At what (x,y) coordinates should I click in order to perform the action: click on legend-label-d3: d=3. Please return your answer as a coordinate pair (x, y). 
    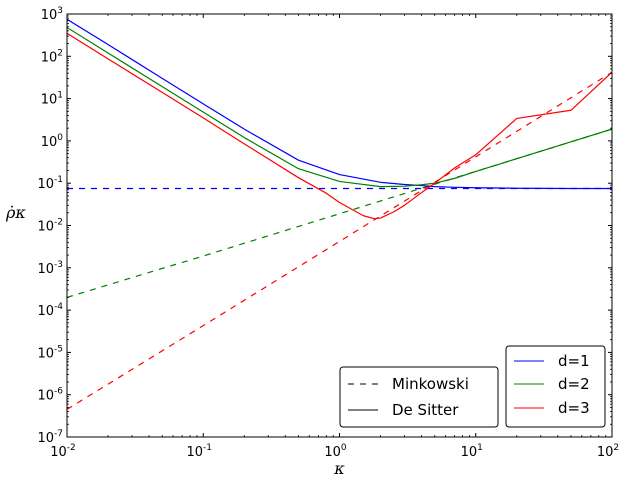
    Looking at the image, I should click on (574, 408).